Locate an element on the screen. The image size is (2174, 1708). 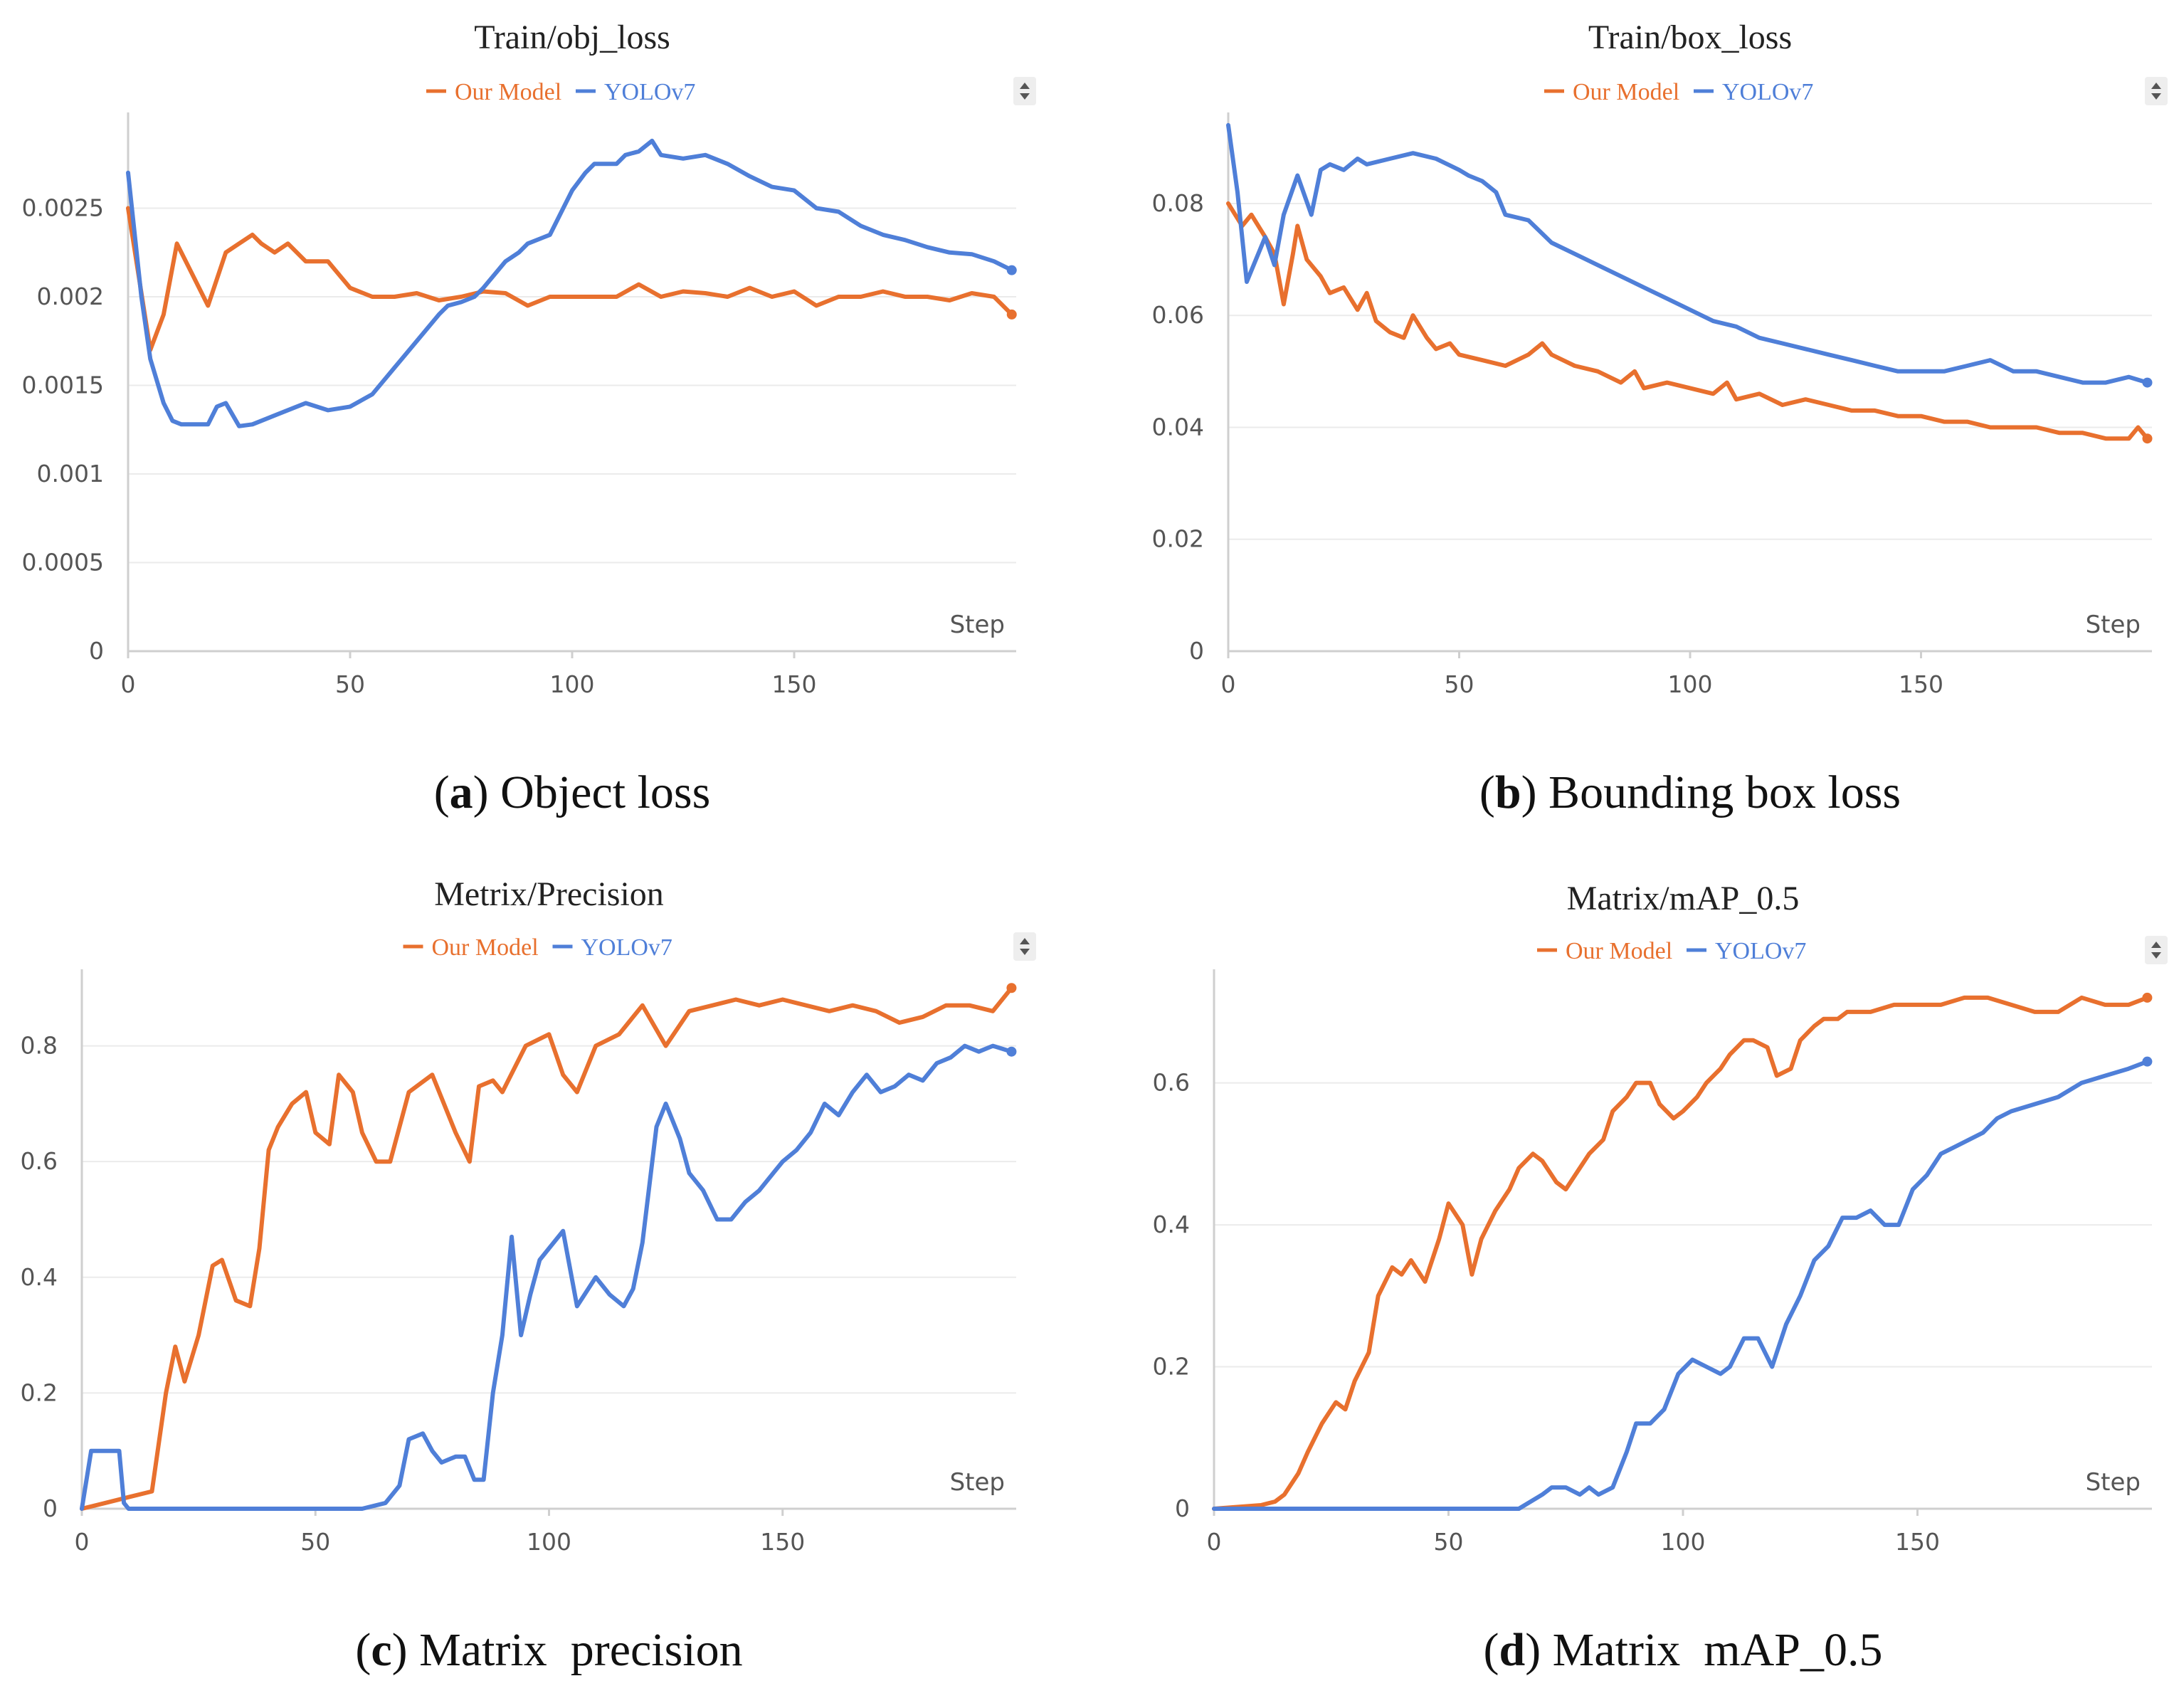
chart-caption: (b) Bounding box loss is located at coordinates (1690, 792).